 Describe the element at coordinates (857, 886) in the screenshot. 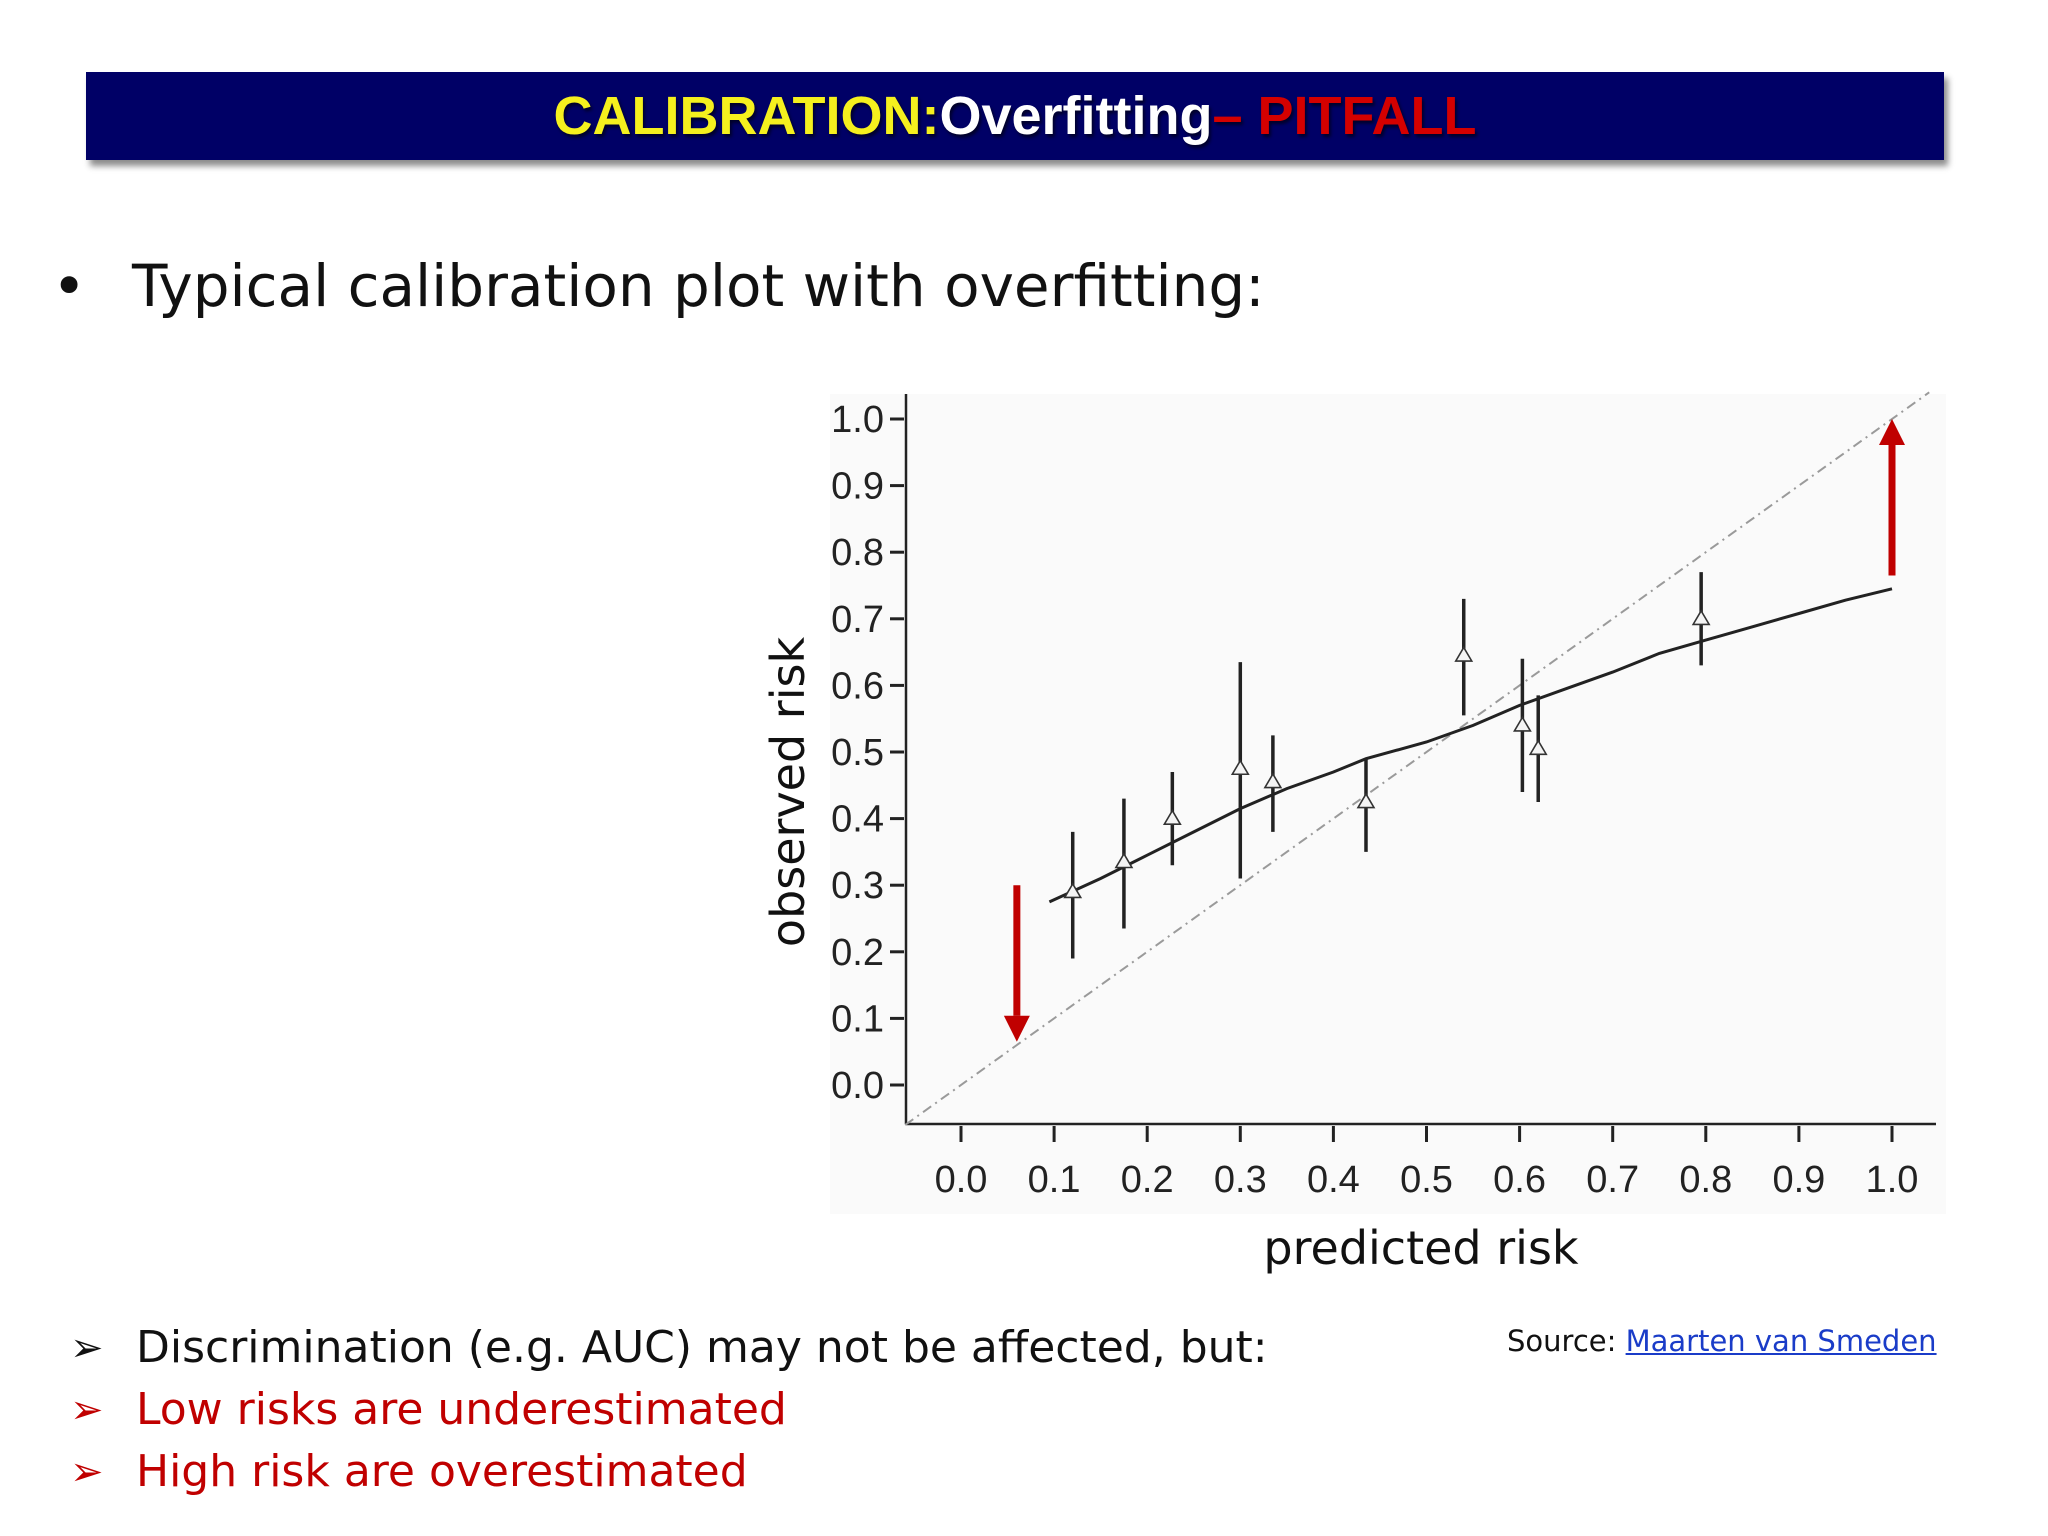

I see `y-tick-label: 0.3` at that location.